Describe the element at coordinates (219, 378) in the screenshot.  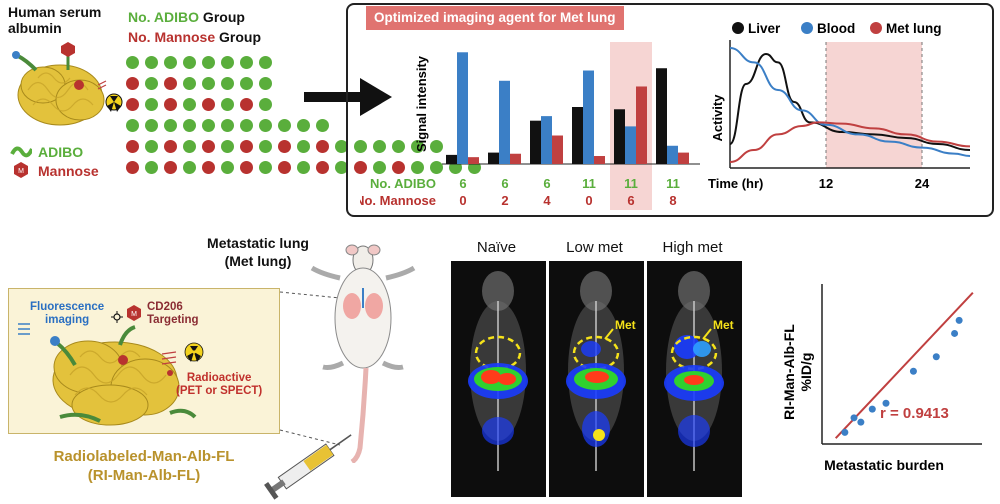
I see `radioactive-line1: Radioactive` at that location.